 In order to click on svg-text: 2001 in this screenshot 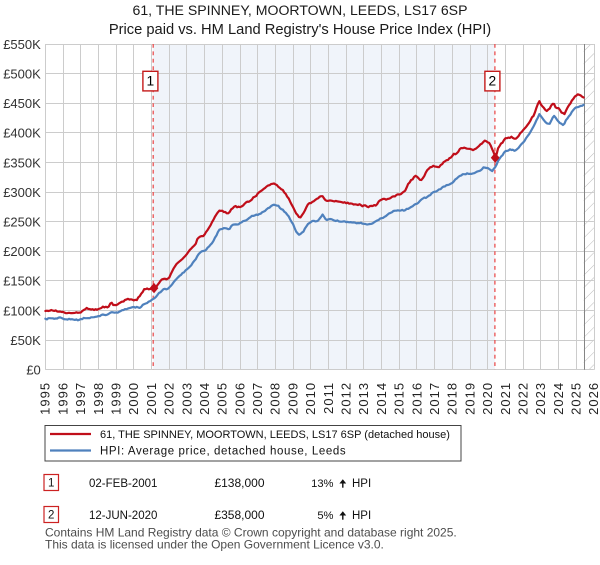, I will do `click(151, 398)`.